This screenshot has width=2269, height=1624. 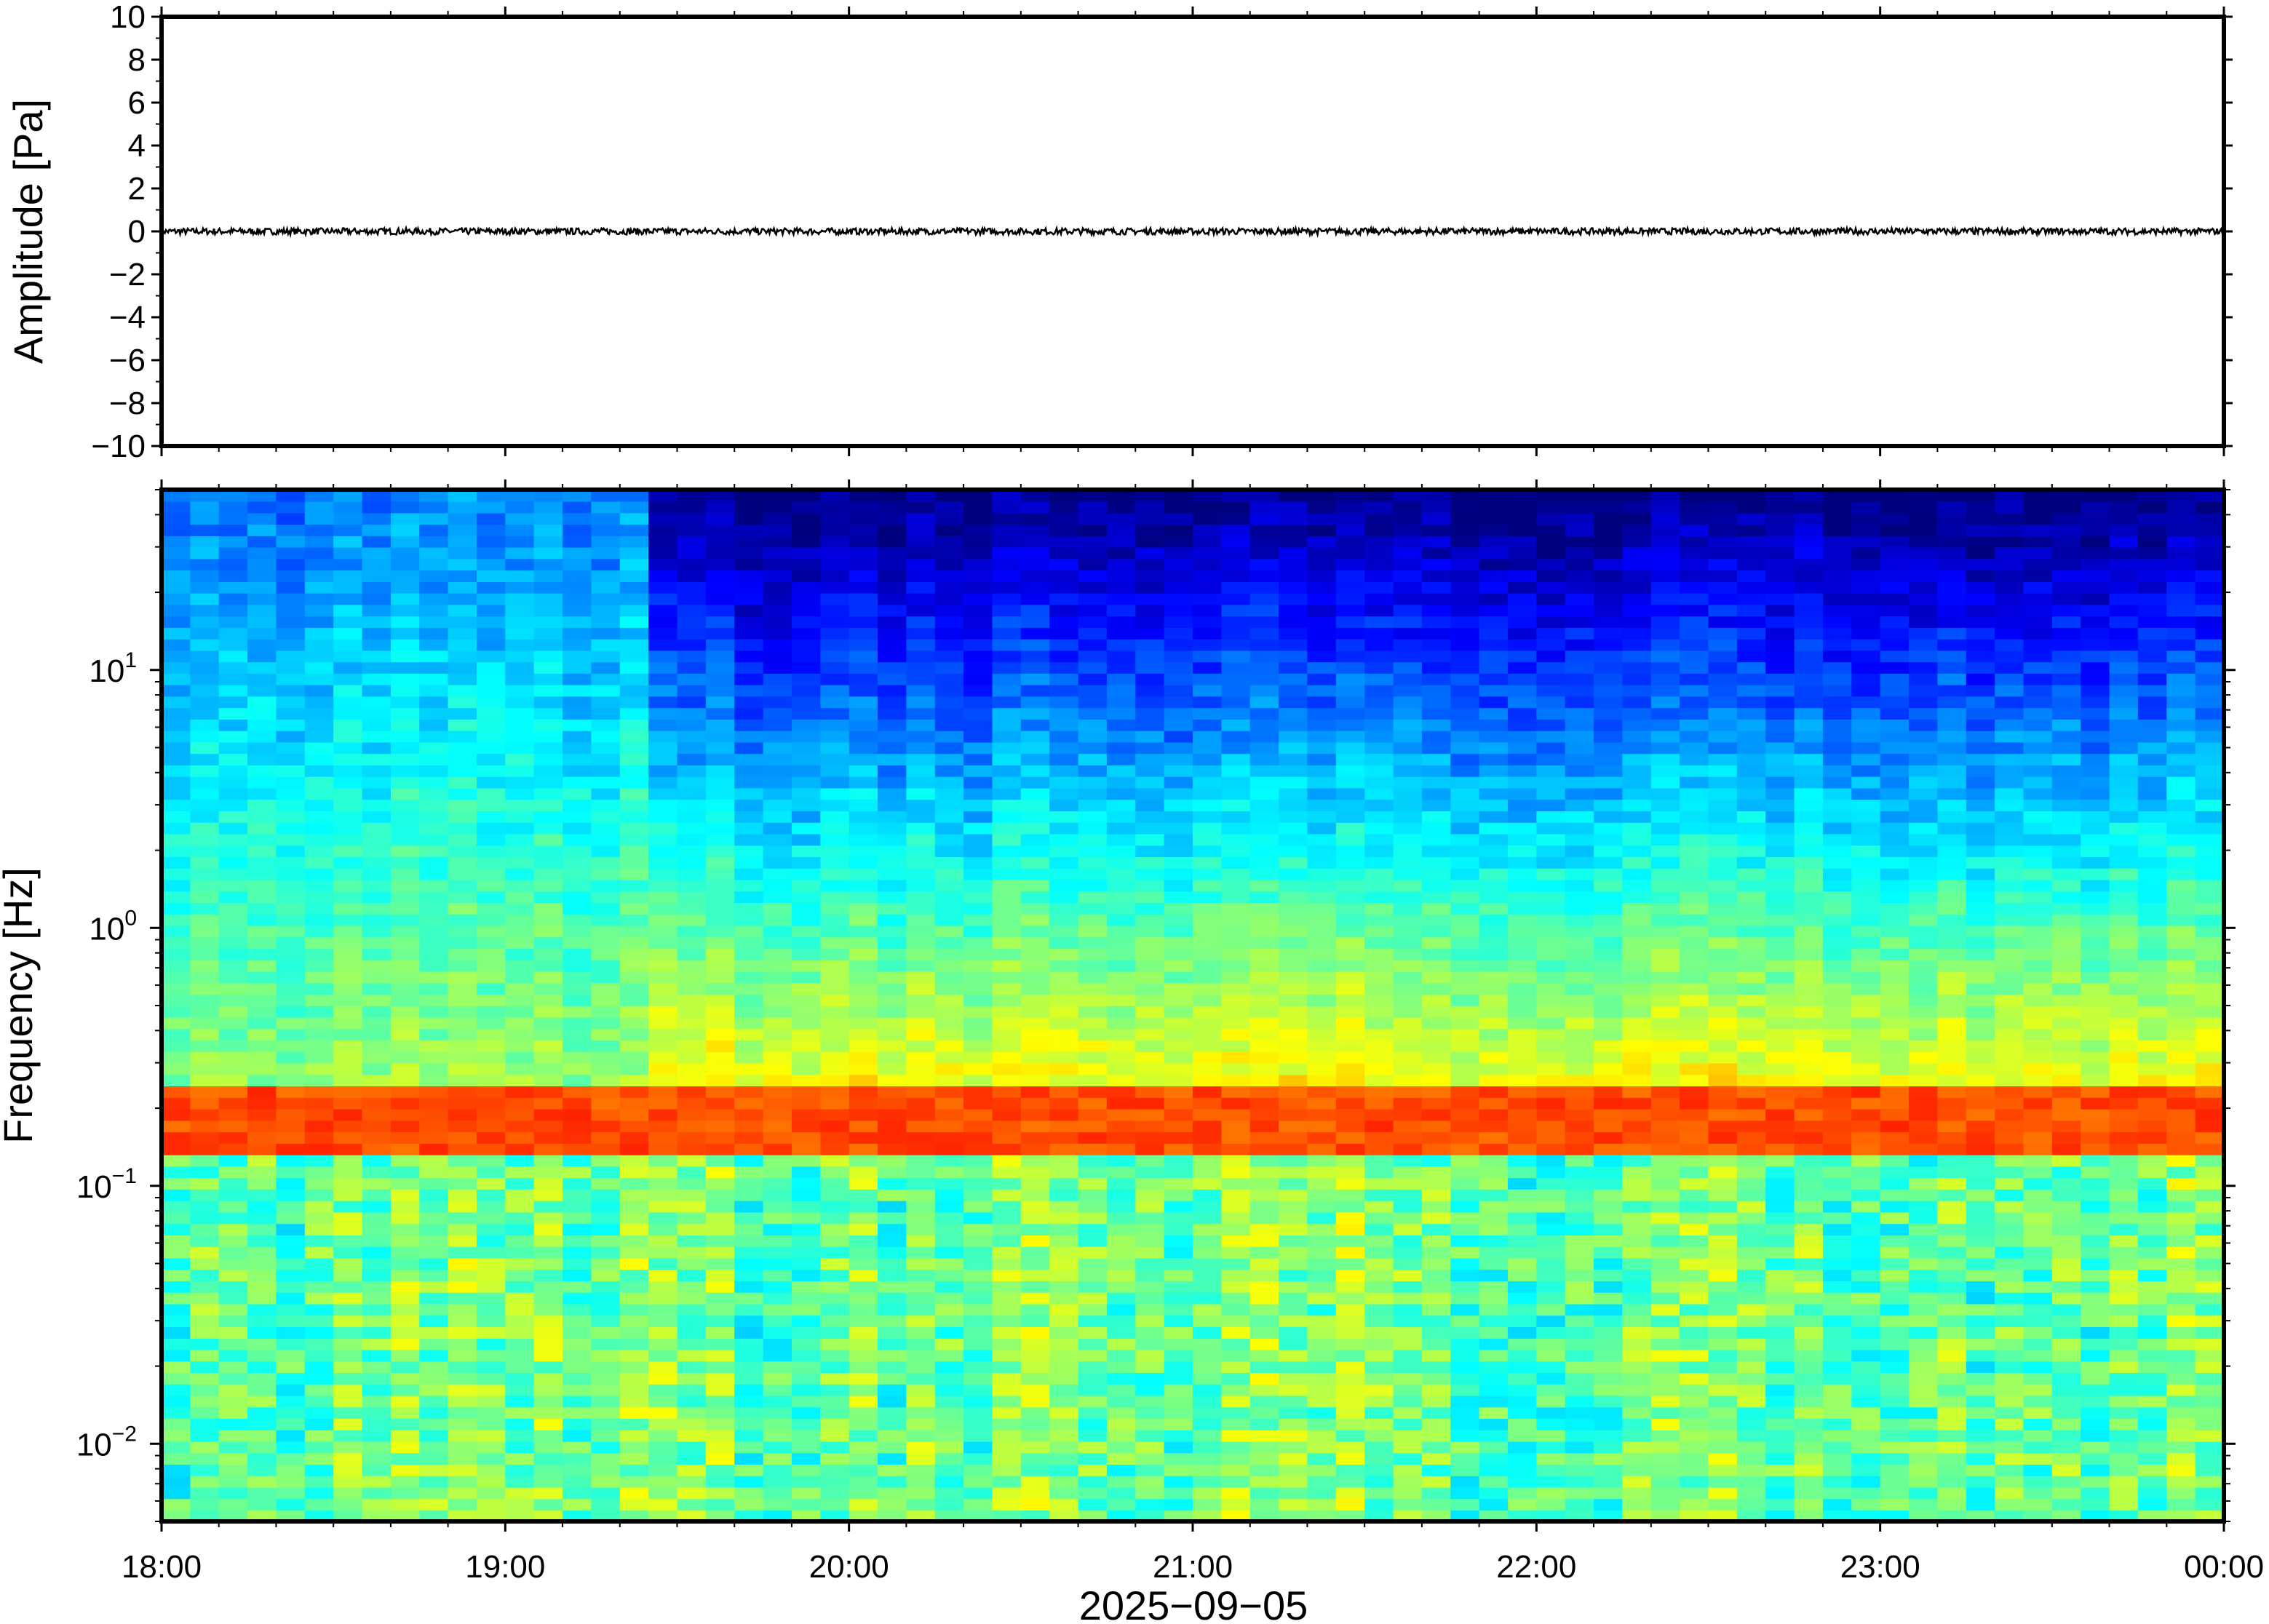 What do you see at coordinates (28, 231) in the screenshot?
I see `amplitude-axis-title: Amplitude [Pa]` at bounding box center [28, 231].